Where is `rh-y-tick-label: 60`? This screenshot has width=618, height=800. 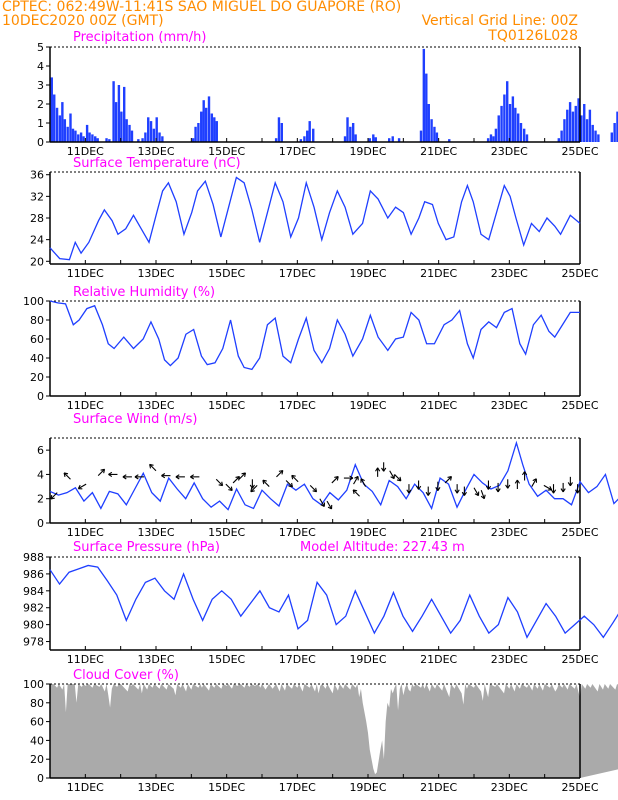
rh-y-tick-label: 60 is located at coordinates (37, 339).